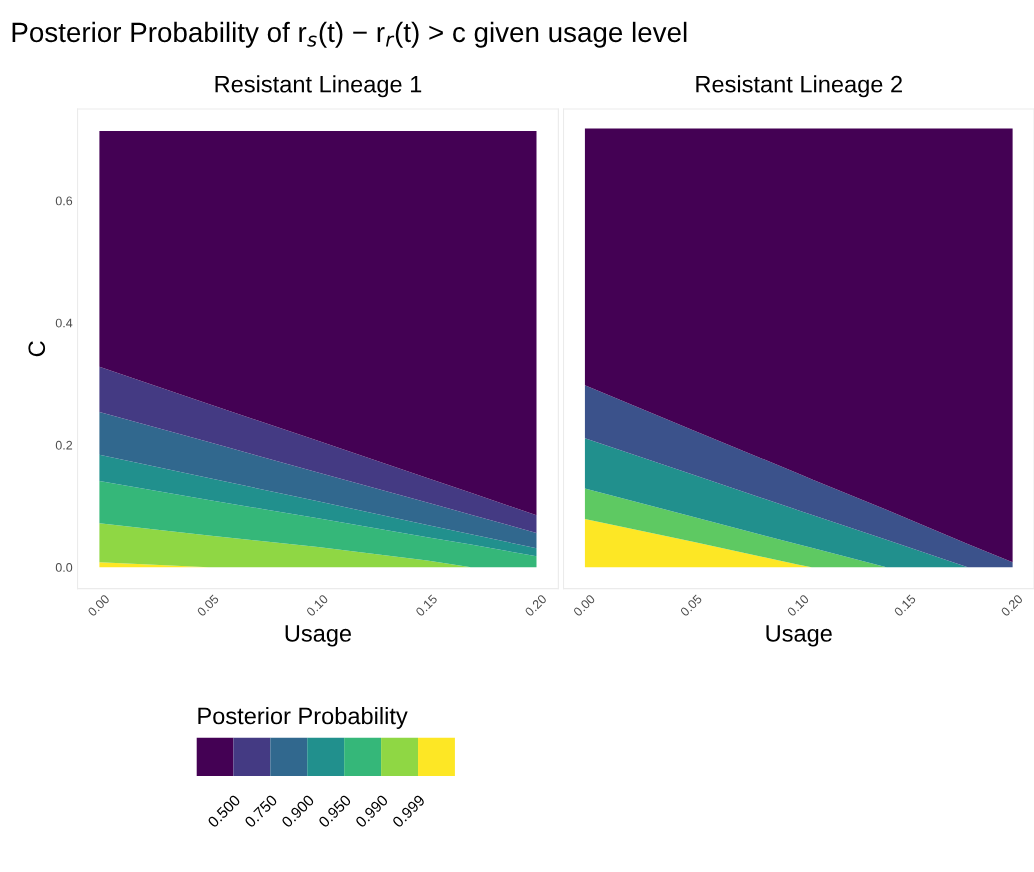 This screenshot has width=1034, height=872. Describe the element at coordinates (64, 445) in the screenshot. I see `y-tick-label: 0.2` at that location.